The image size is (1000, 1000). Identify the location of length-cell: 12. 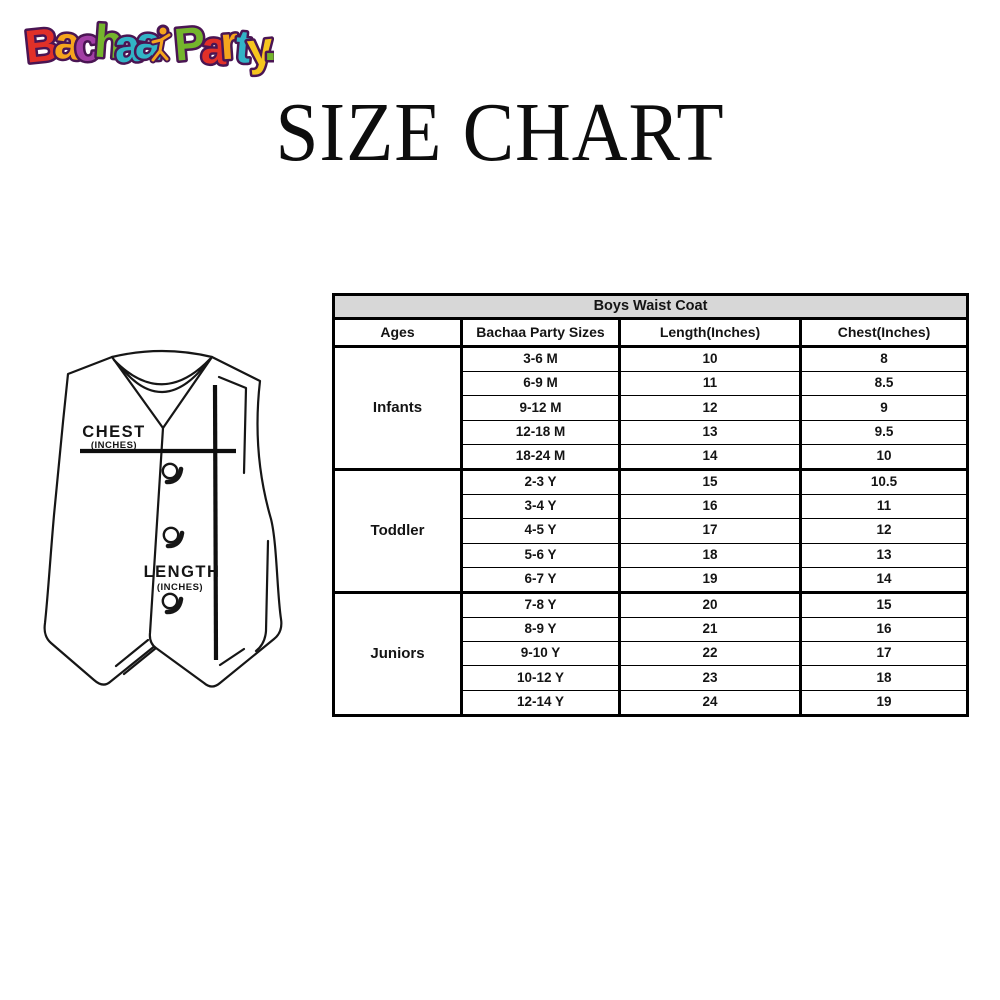
(710, 408).